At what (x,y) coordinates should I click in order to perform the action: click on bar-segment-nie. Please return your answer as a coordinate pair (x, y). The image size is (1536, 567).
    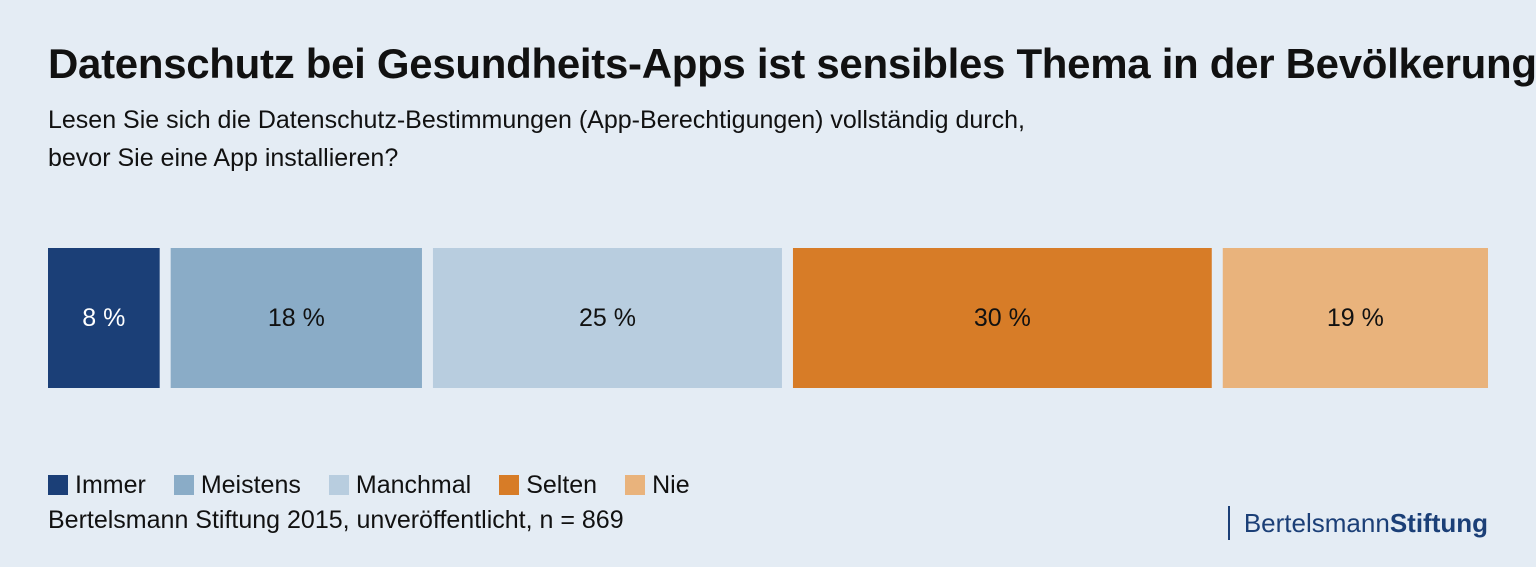
    Looking at the image, I should click on (1355, 318).